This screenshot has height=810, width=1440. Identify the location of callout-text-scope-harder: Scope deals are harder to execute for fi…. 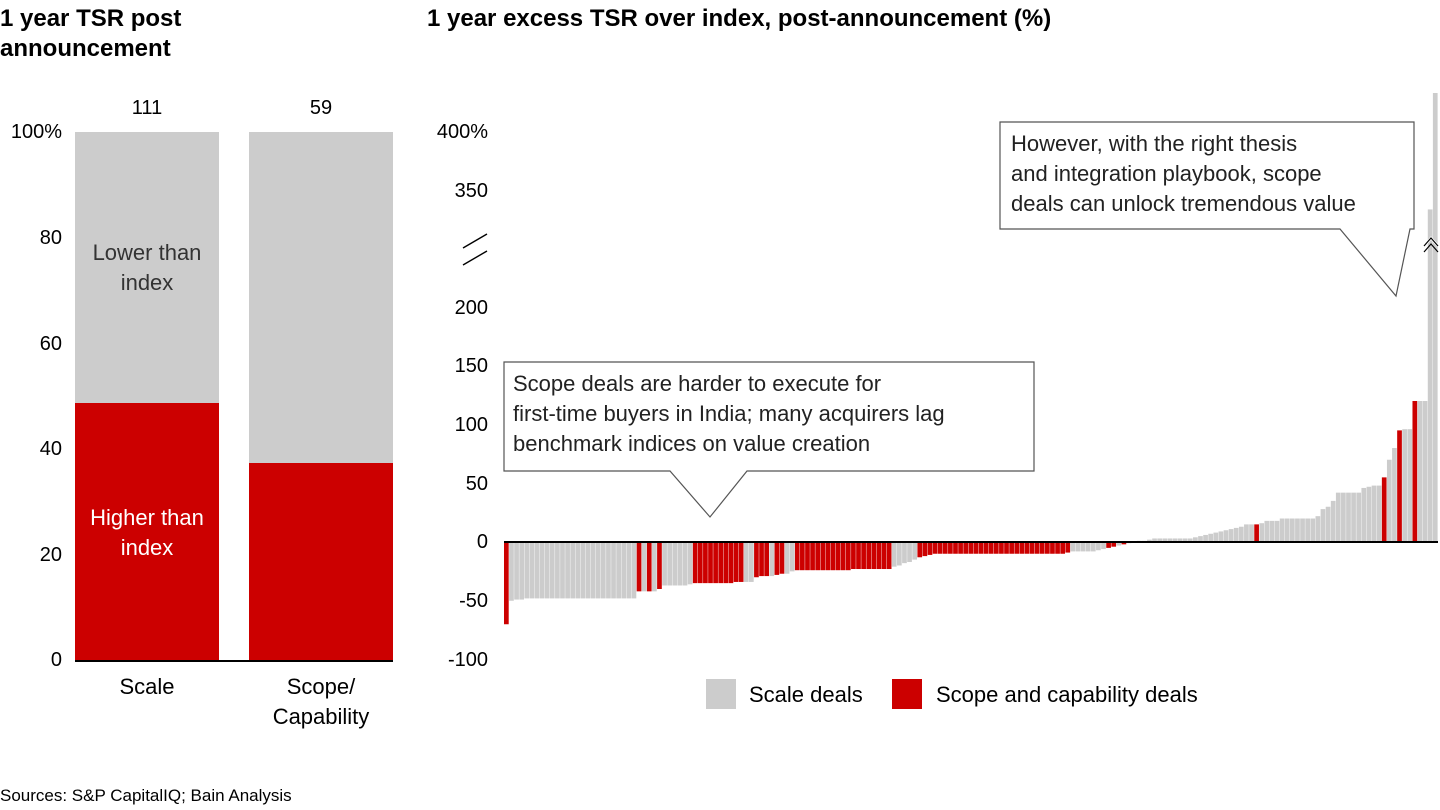
(729, 413).